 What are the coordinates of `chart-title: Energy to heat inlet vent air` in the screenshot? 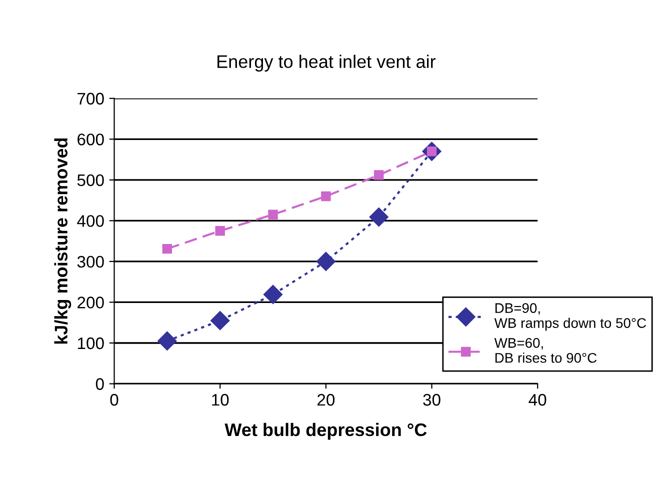 It's located at (327, 63).